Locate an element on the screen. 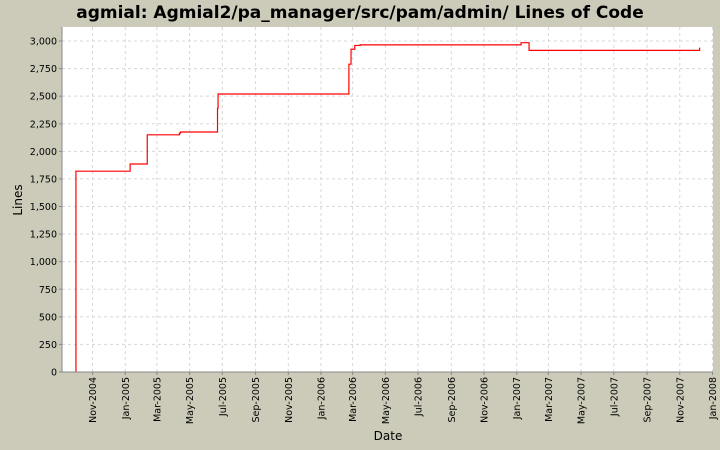 The width and height of the screenshot is (720, 450). x-tick-label: Sep-2007 is located at coordinates (648, 400).